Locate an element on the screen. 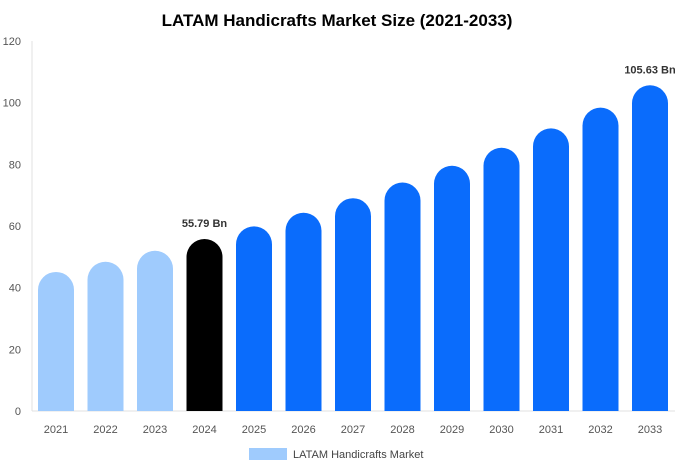  bar-2024 is located at coordinates (204, 324).